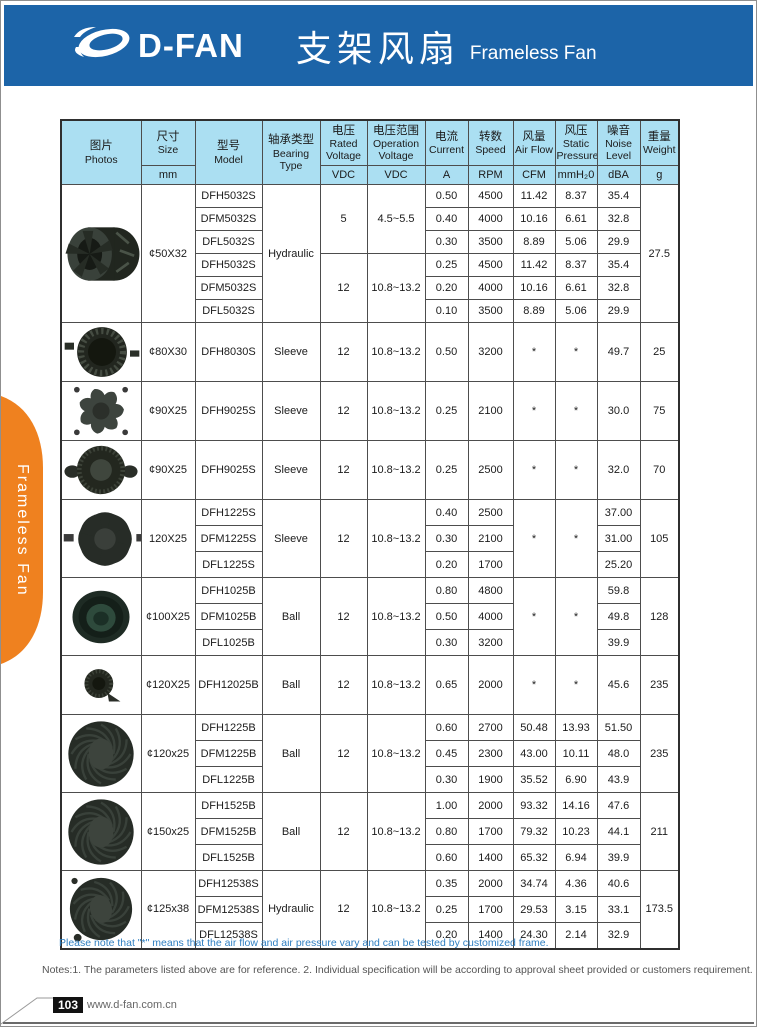 This screenshot has height=1027, width=757. I want to click on speed-cell: 2000, so click(490, 883).